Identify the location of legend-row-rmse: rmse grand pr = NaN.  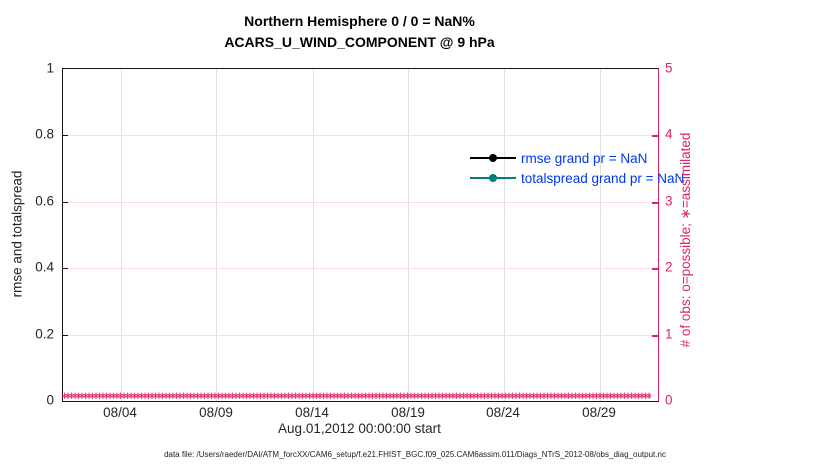
(577, 158).